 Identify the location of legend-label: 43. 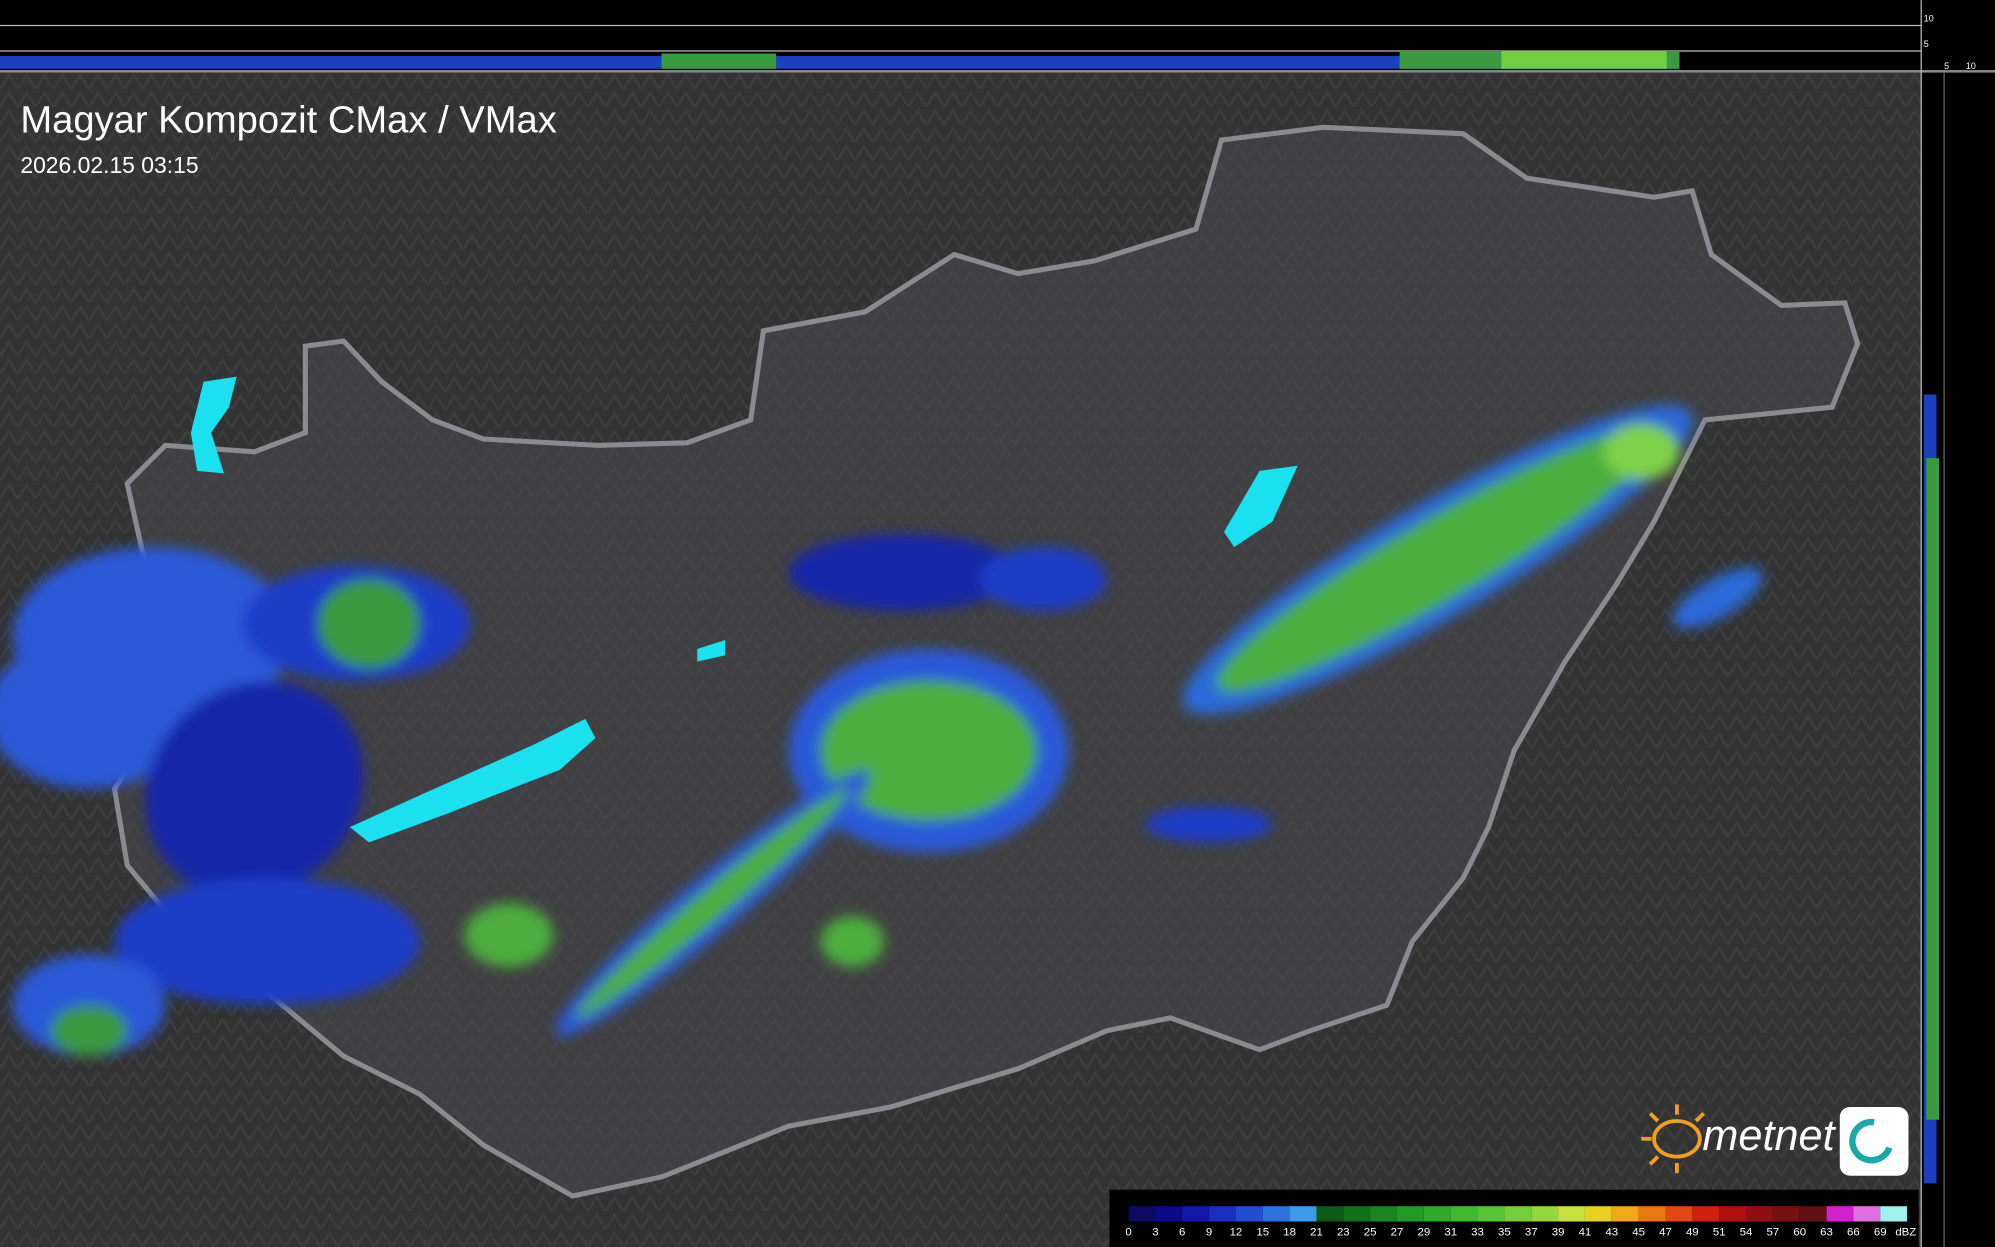
(1611, 1232).